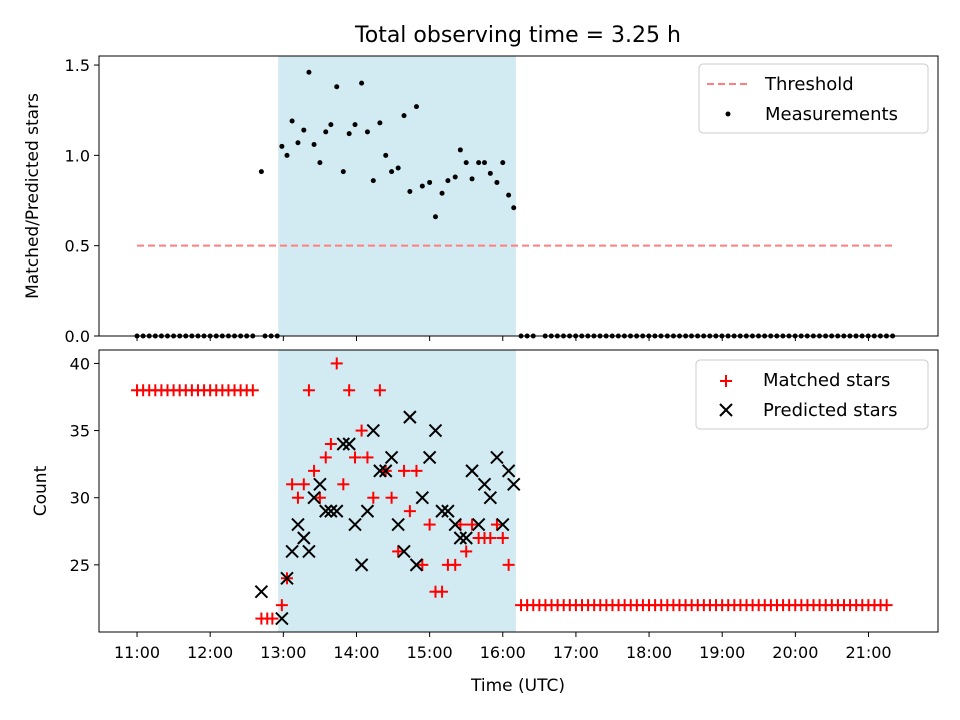  What do you see at coordinates (80, 431) in the screenshot?
I see `bottom-y-tick-label: 35` at bounding box center [80, 431].